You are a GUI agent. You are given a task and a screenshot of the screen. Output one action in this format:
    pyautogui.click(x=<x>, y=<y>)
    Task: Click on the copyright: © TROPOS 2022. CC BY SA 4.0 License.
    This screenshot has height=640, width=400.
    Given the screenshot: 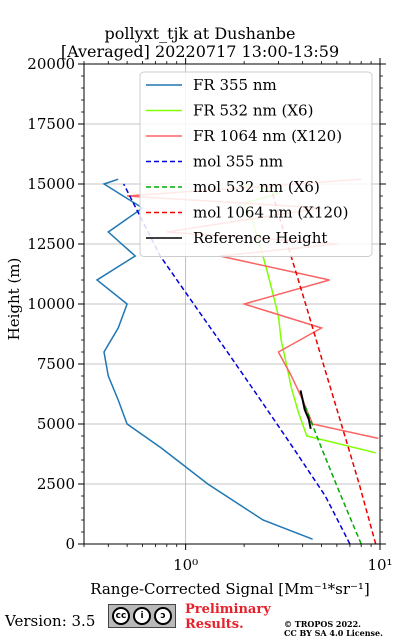 What is the action you would take?
    pyautogui.click(x=333, y=629)
    